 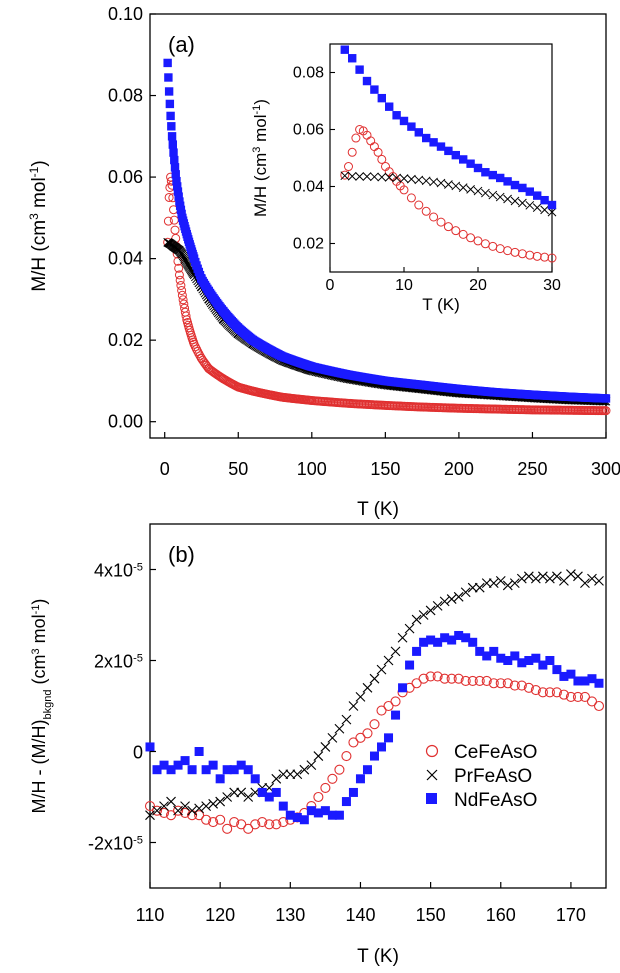 What do you see at coordinates (132, 218) in the screenshot?
I see `panel-a-y-ticks: 0.00 0.02 0.04 0.06 0.08 0.10` at bounding box center [132, 218].